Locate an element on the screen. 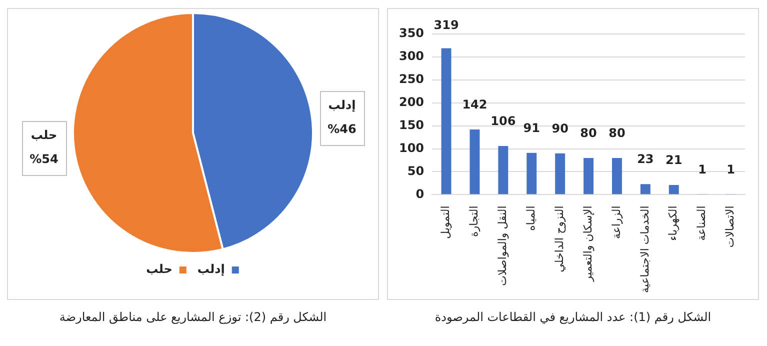 This screenshot has width=767, height=346. x-tick-label: الاتصالات is located at coordinates (730, 227).